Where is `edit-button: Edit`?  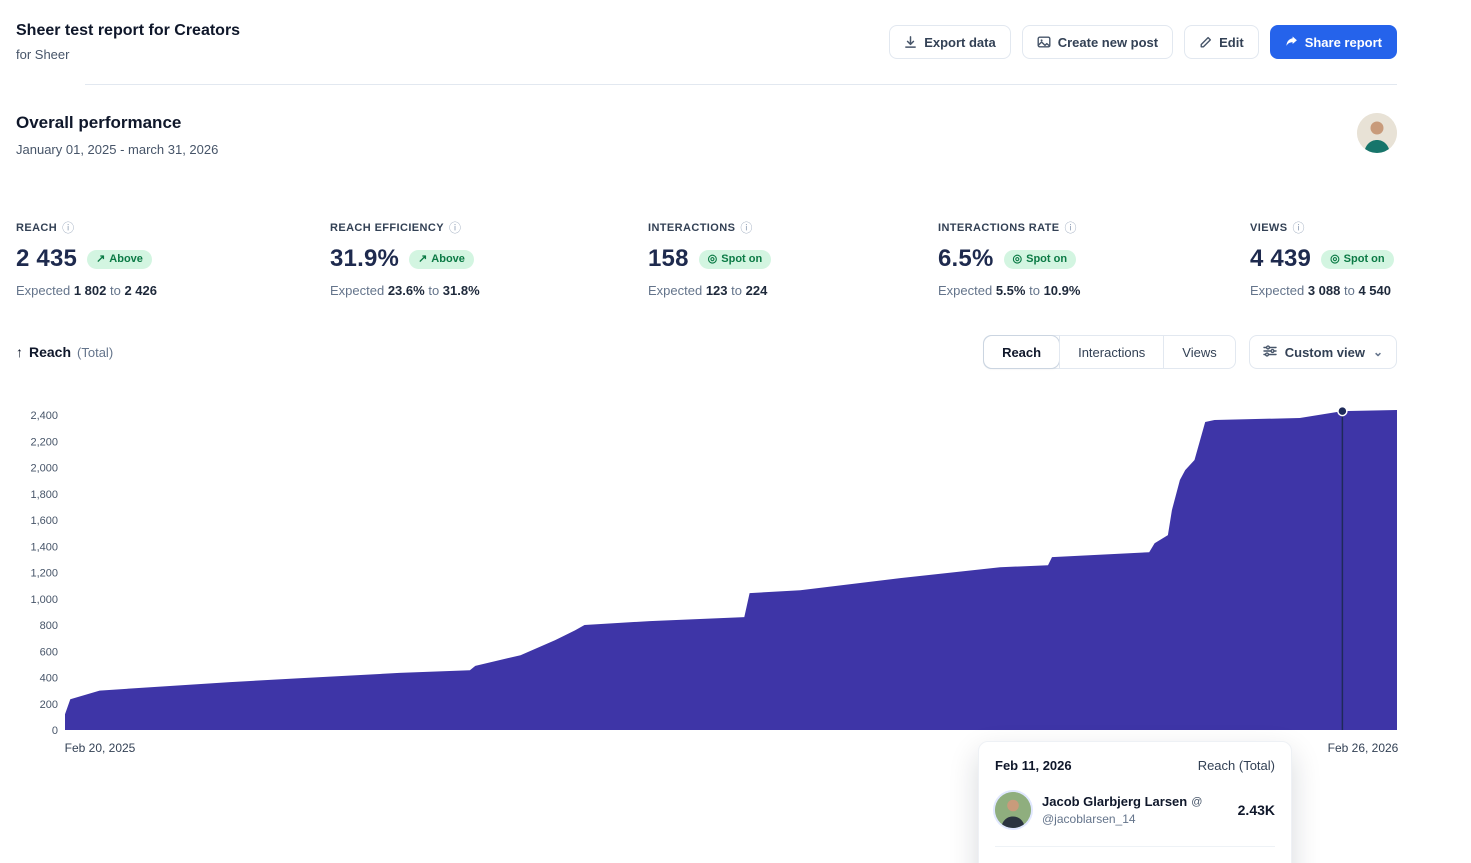 edit-button: Edit is located at coordinates (1221, 42).